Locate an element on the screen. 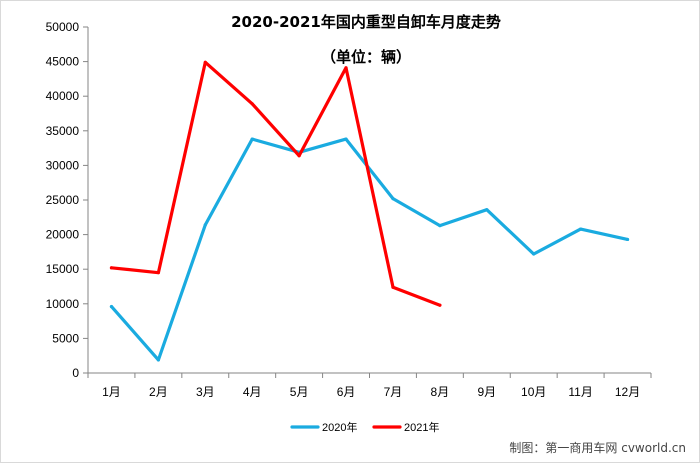 This screenshot has width=700, height=463. y-tick-label: 30000 is located at coordinates (63, 165).